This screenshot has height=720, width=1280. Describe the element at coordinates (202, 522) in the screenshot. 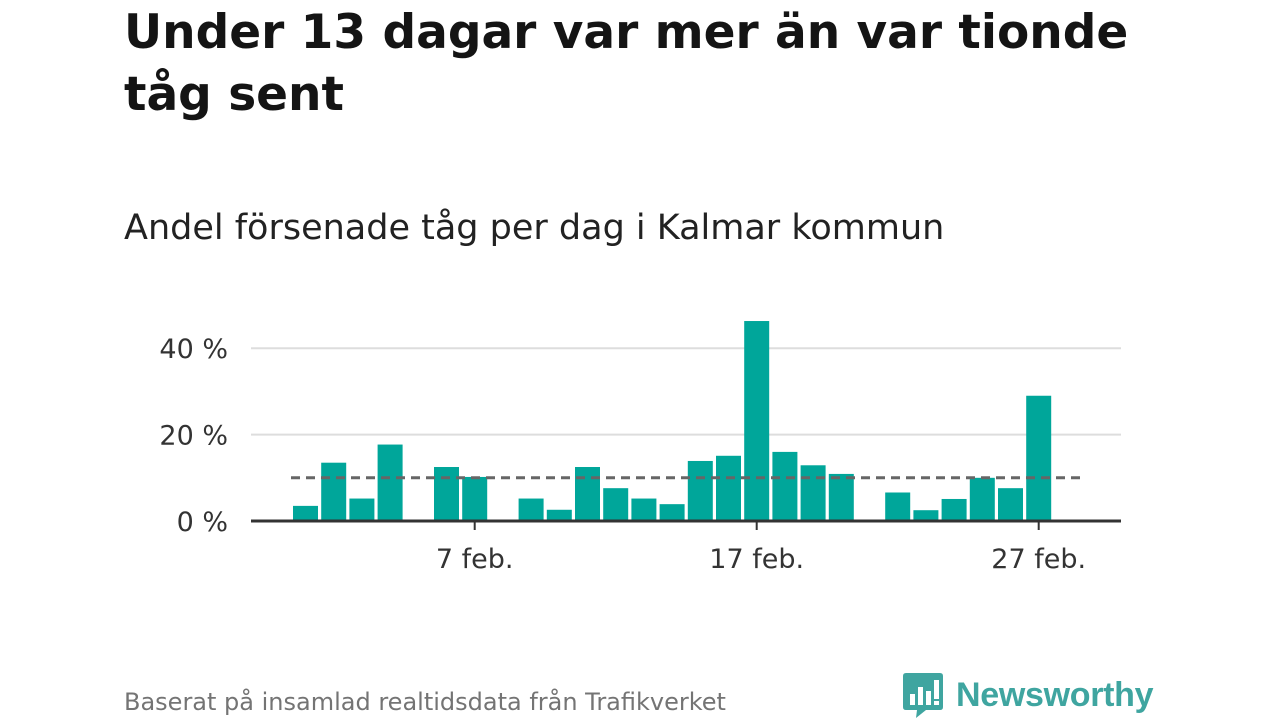

I see `y-tick-label: 0 %` at that location.